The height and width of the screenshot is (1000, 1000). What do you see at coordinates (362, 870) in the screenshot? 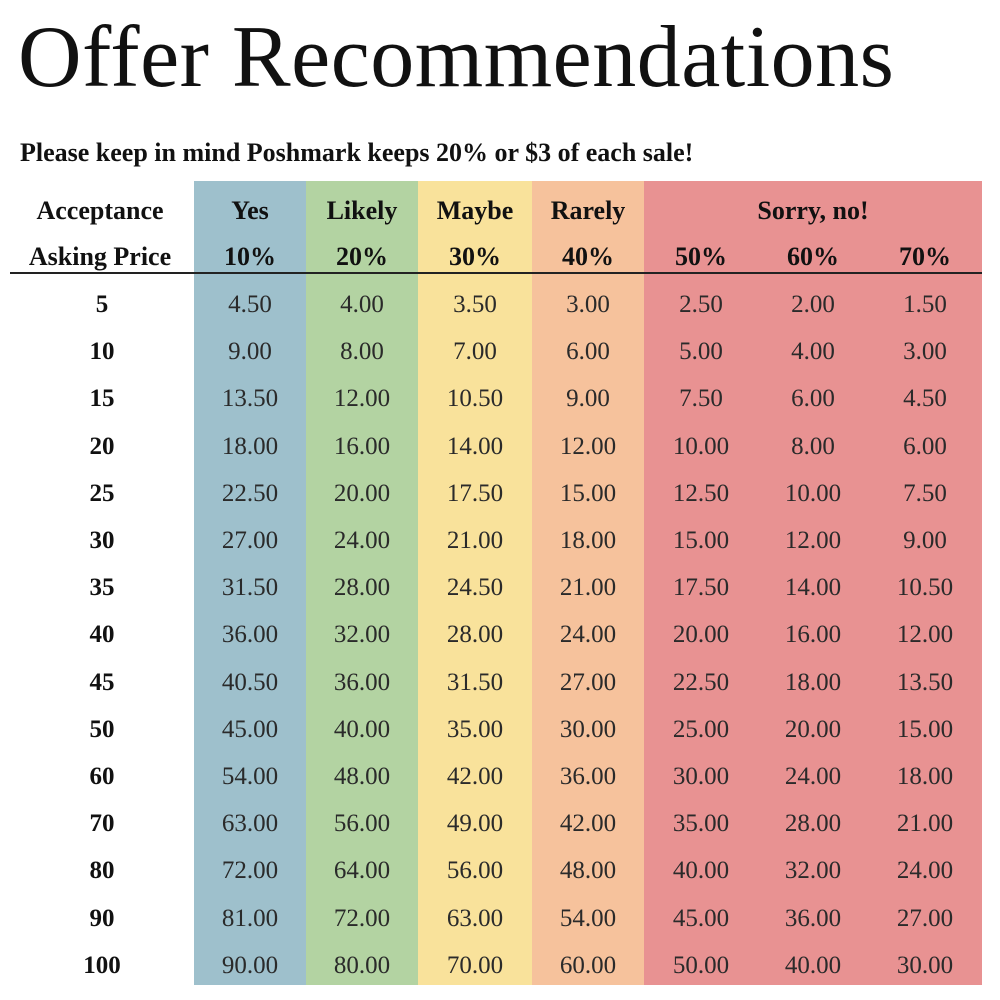
I see `offer-value-cell: 64.00` at bounding box center [362, 870].